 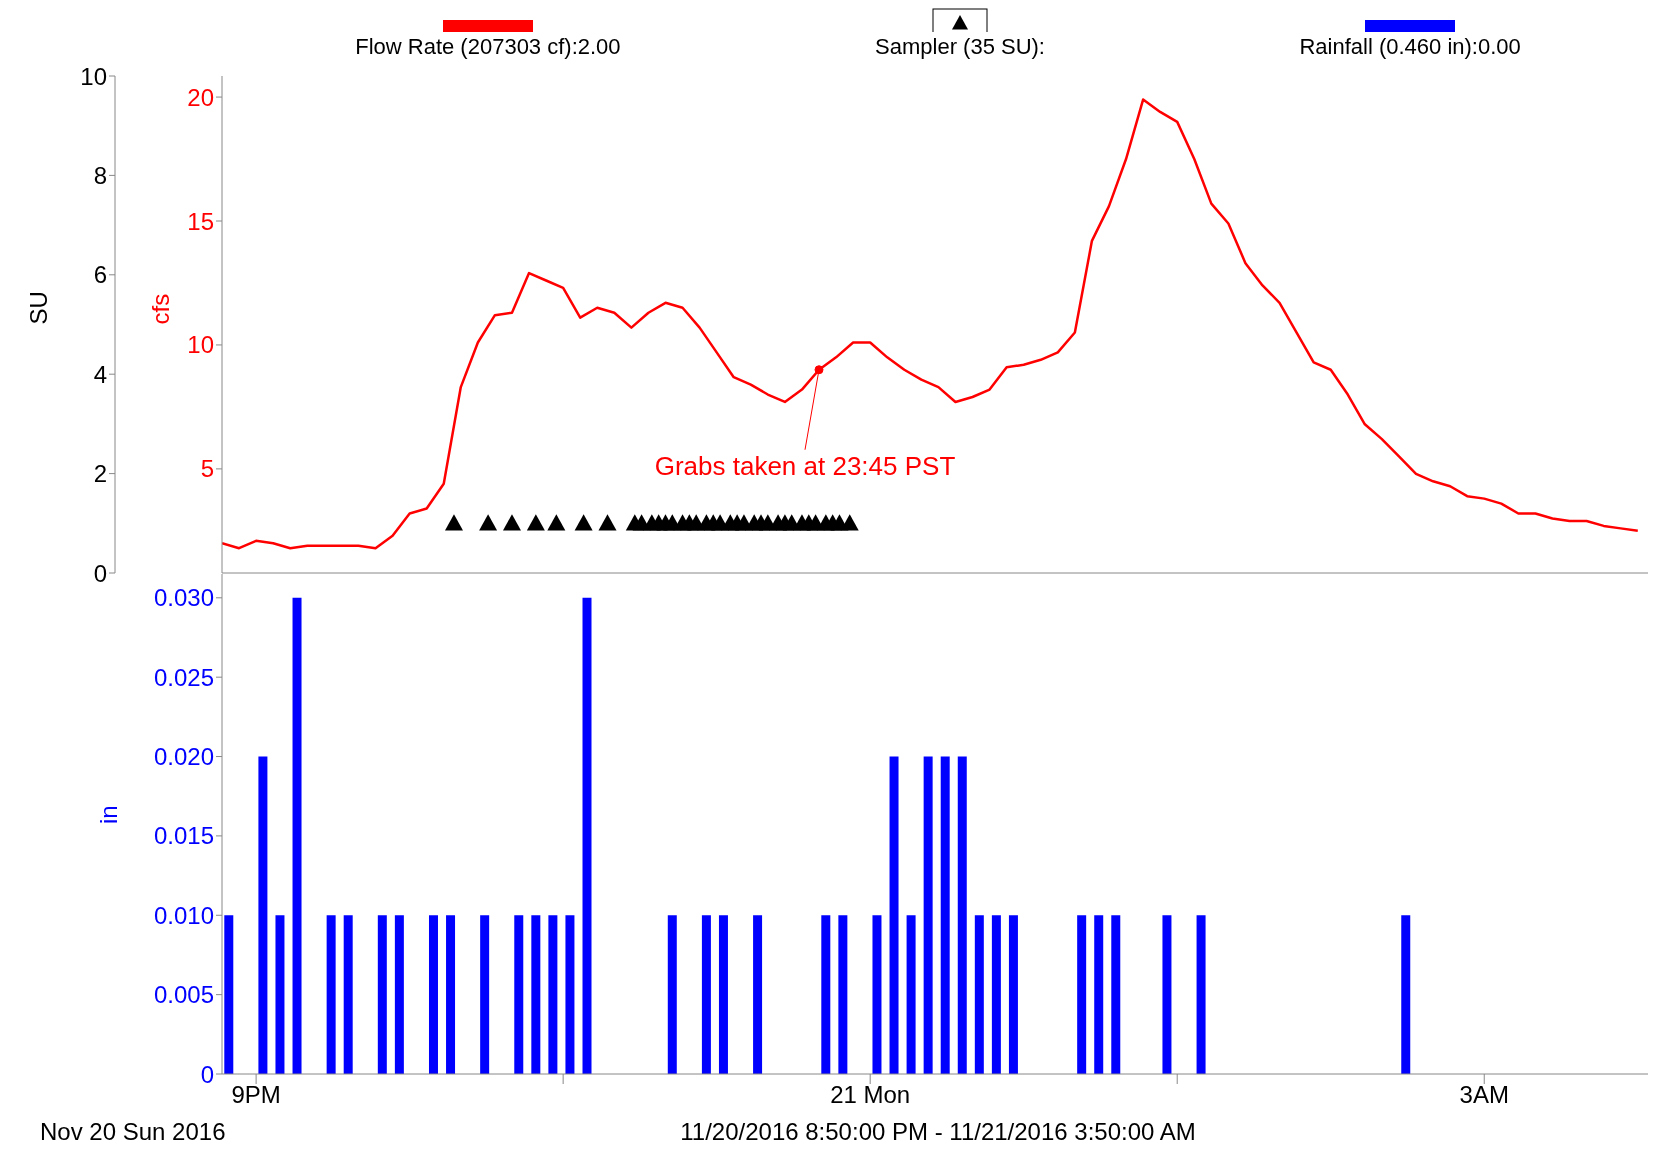 What do you see at coordinates (207, 469) in the screenshot?
I see `y-tick-label: 5` at bounding box center [207, 469].